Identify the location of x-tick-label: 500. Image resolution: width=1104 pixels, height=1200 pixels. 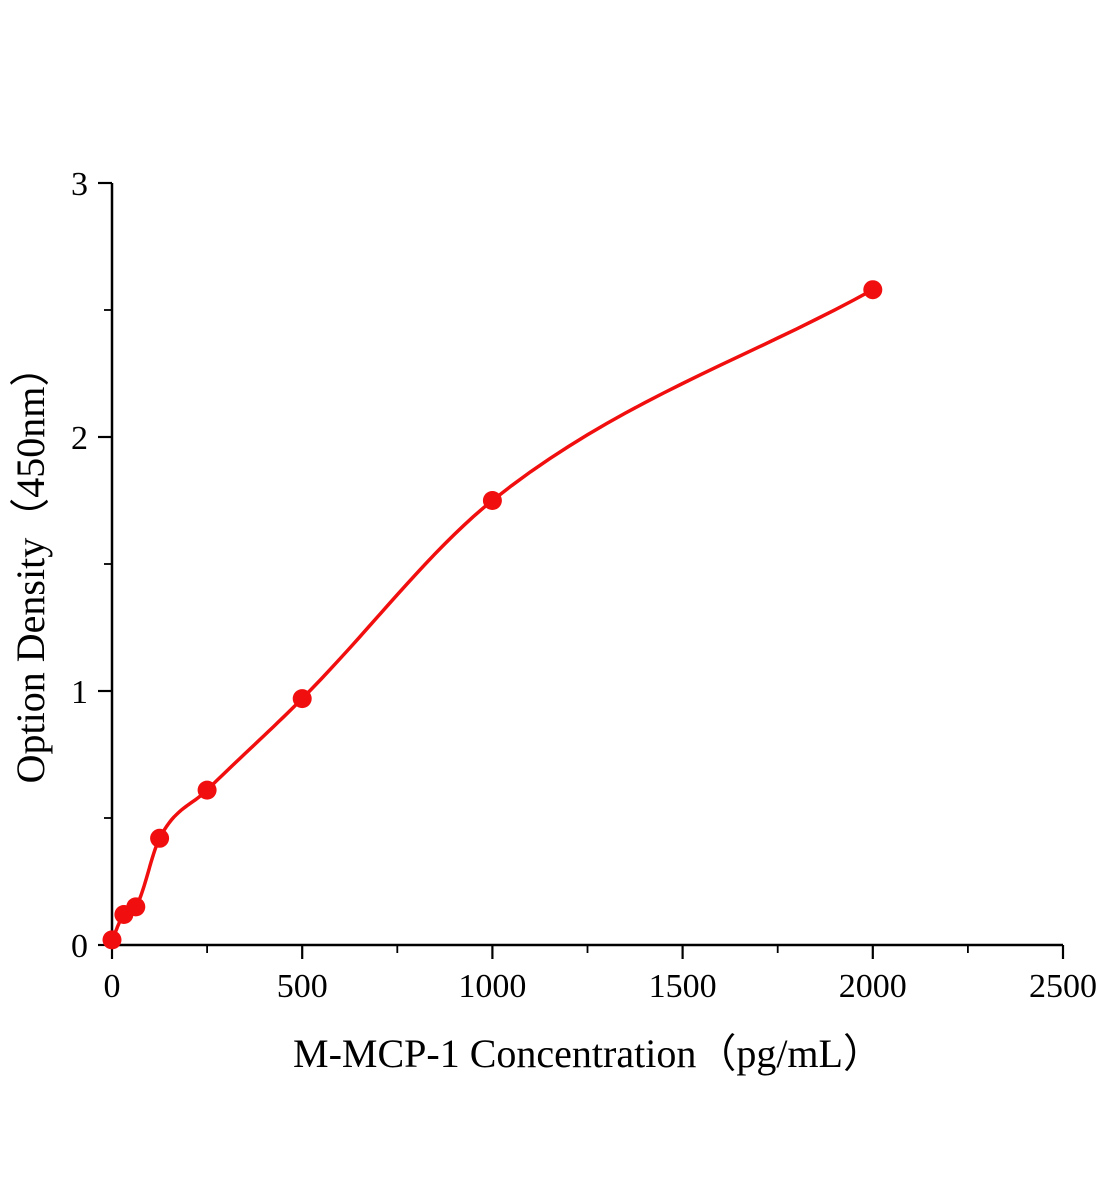
(302, 986).